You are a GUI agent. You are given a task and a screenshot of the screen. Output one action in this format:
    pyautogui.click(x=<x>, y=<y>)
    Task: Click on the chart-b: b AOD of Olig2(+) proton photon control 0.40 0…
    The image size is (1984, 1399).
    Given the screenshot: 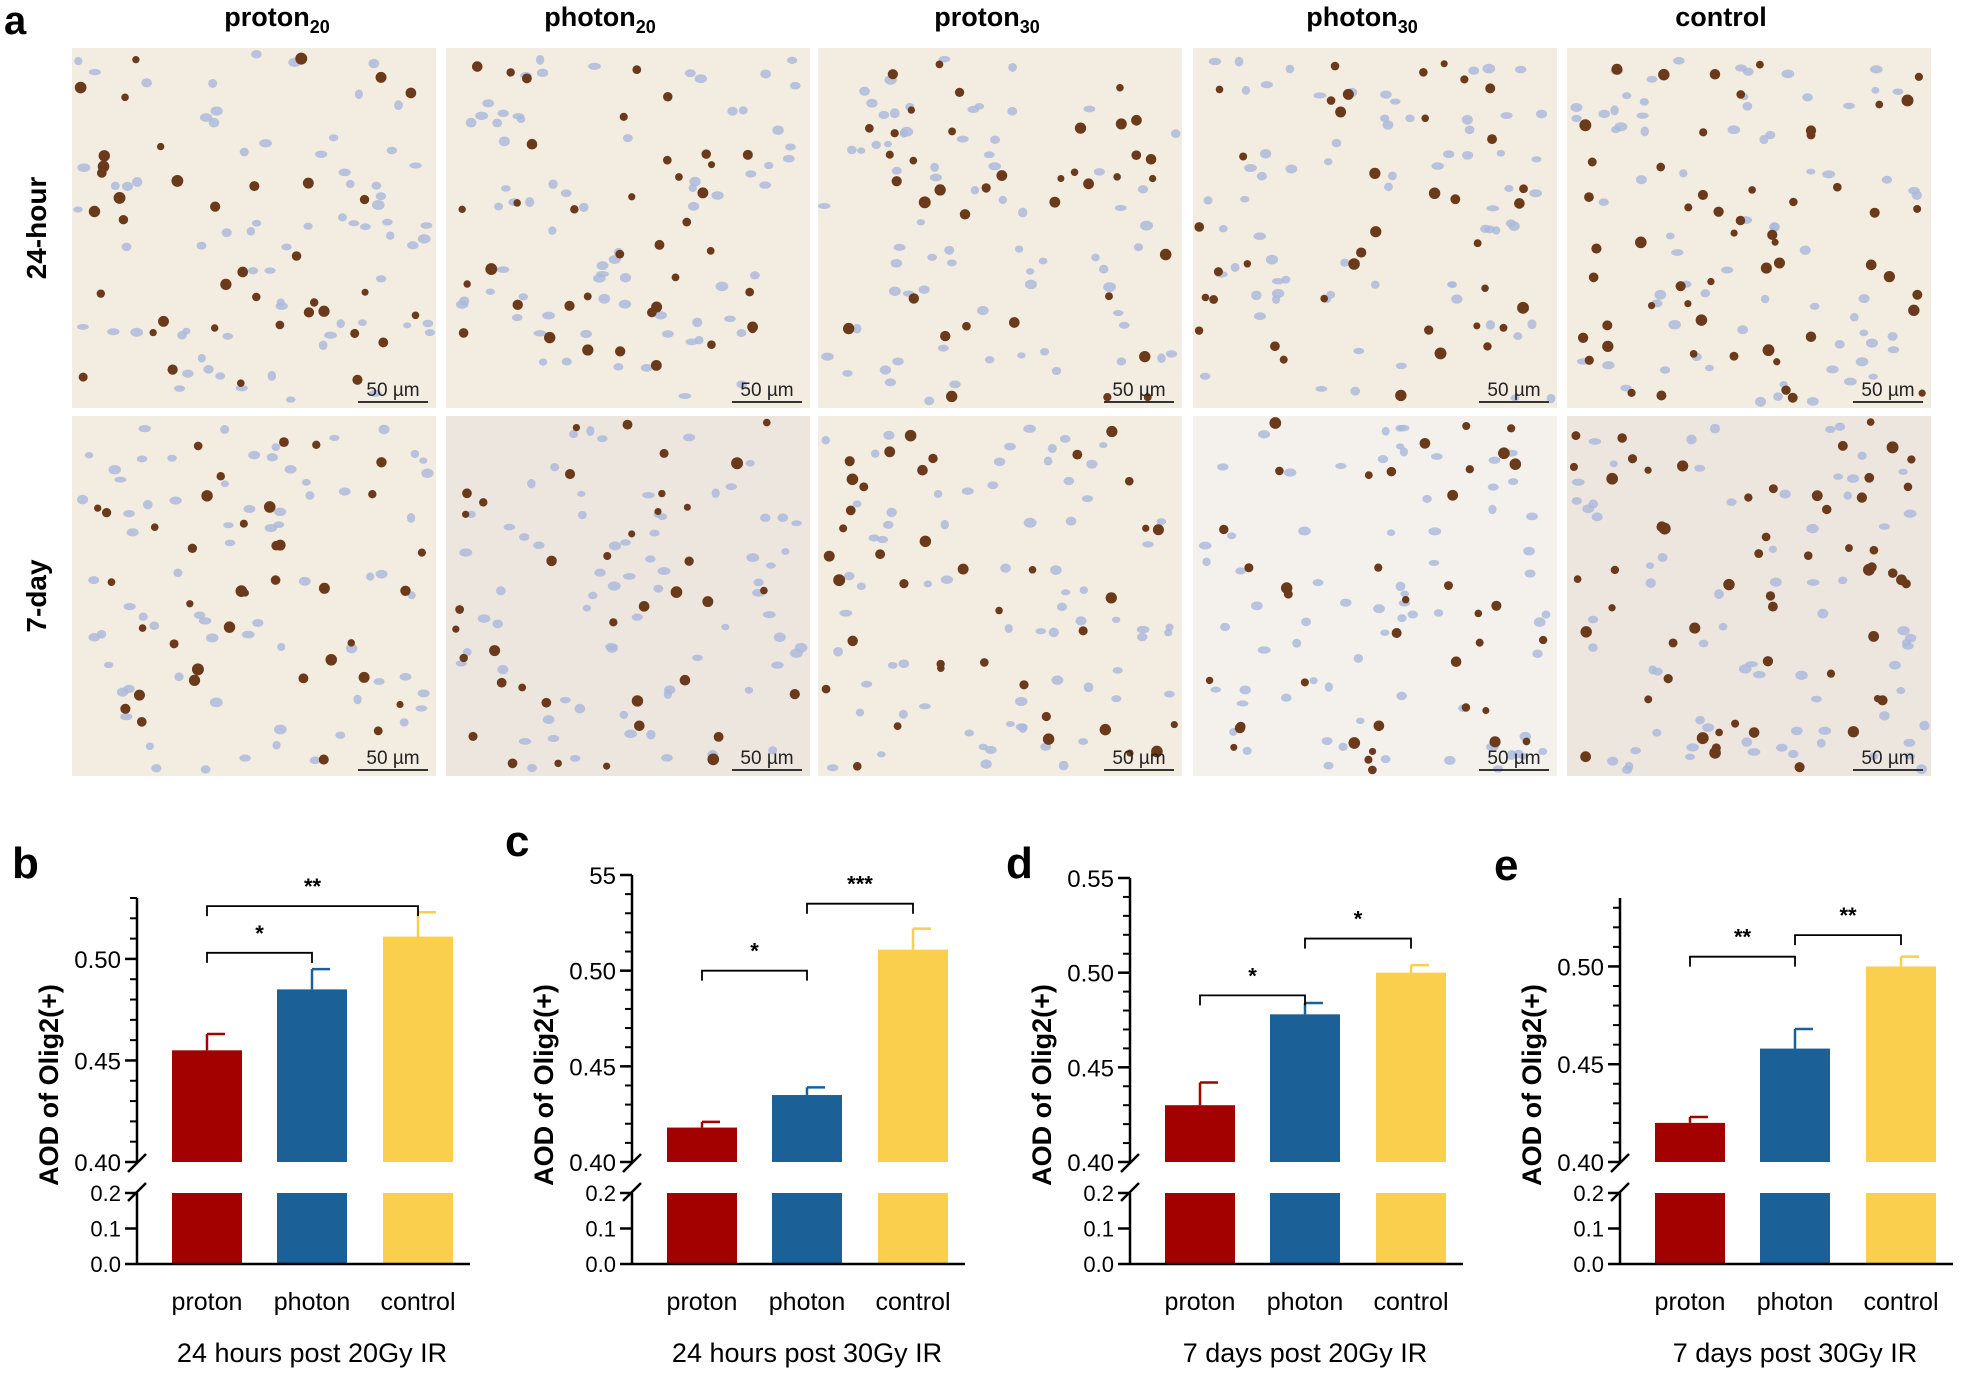 What is the action you would take?
    pyautogui.click(x=241, y=1103)
    